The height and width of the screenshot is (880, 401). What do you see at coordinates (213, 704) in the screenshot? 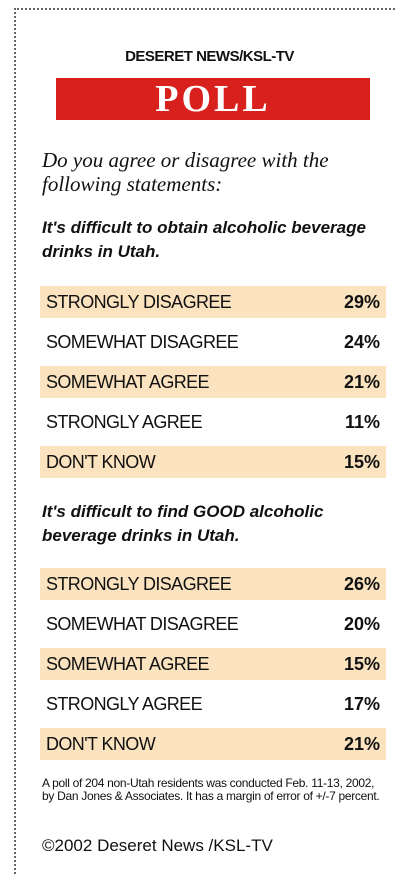
I see `table-row: STRONGLY AGREE 17%` at bounding box center [213, 704].